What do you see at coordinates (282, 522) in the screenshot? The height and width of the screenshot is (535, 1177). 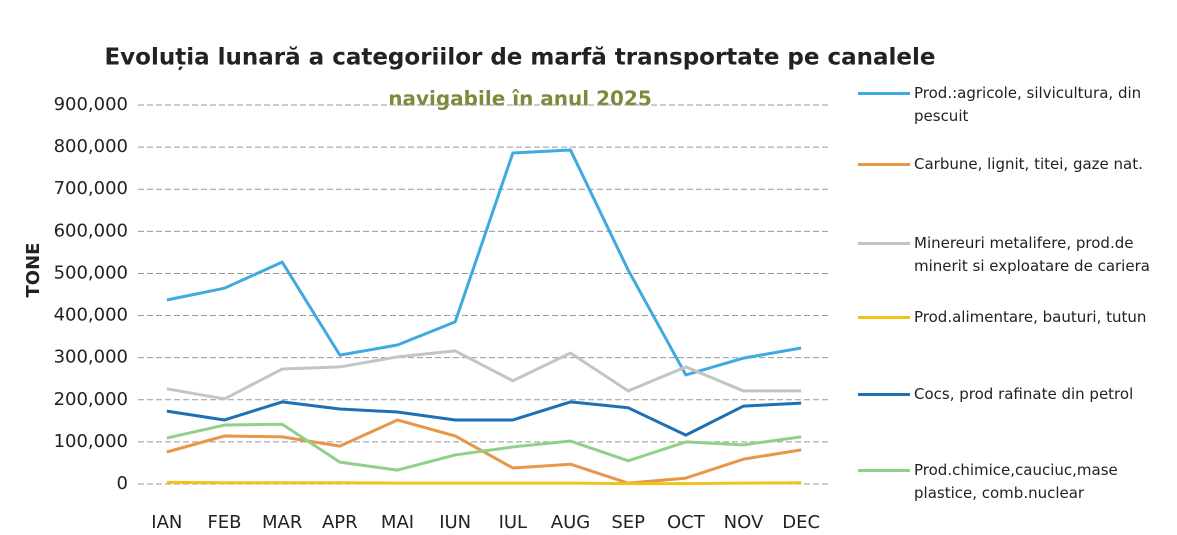 I see `x-tick-label: MAR` at bounding box center [282, 522].